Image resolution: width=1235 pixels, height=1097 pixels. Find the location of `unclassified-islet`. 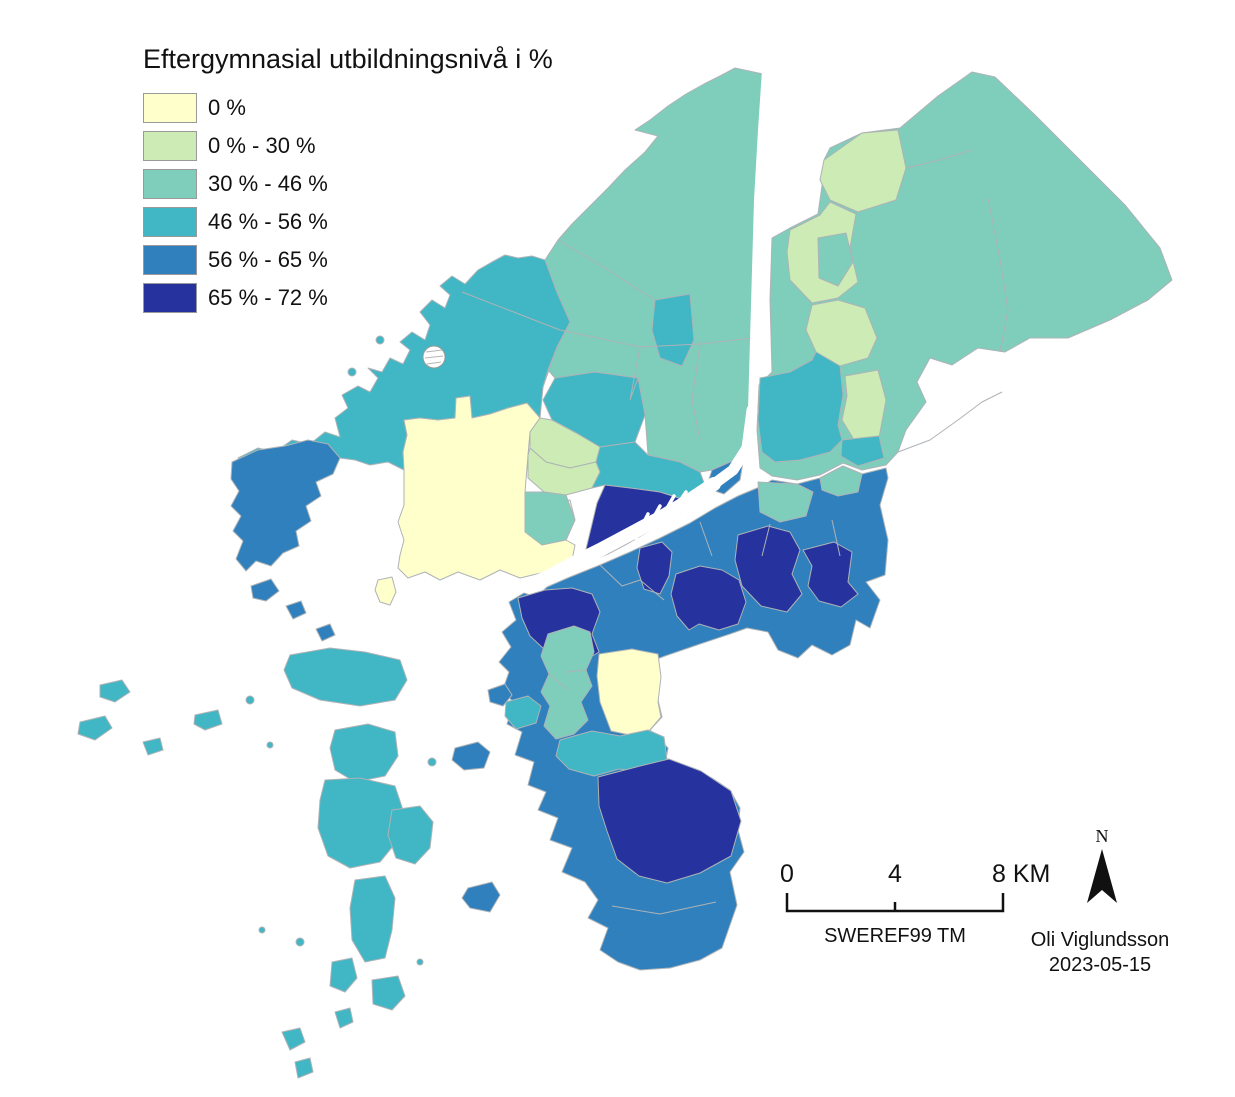

unclassified-islet is located at coordinates (434, 357).